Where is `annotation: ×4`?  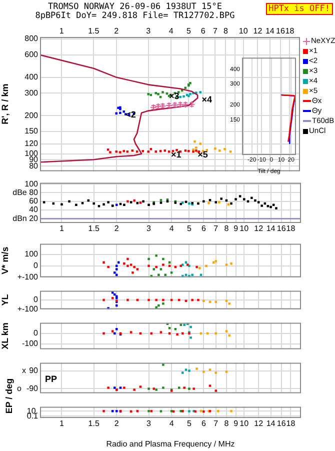
annotation: ×4 is located at coordinates (207, 99).